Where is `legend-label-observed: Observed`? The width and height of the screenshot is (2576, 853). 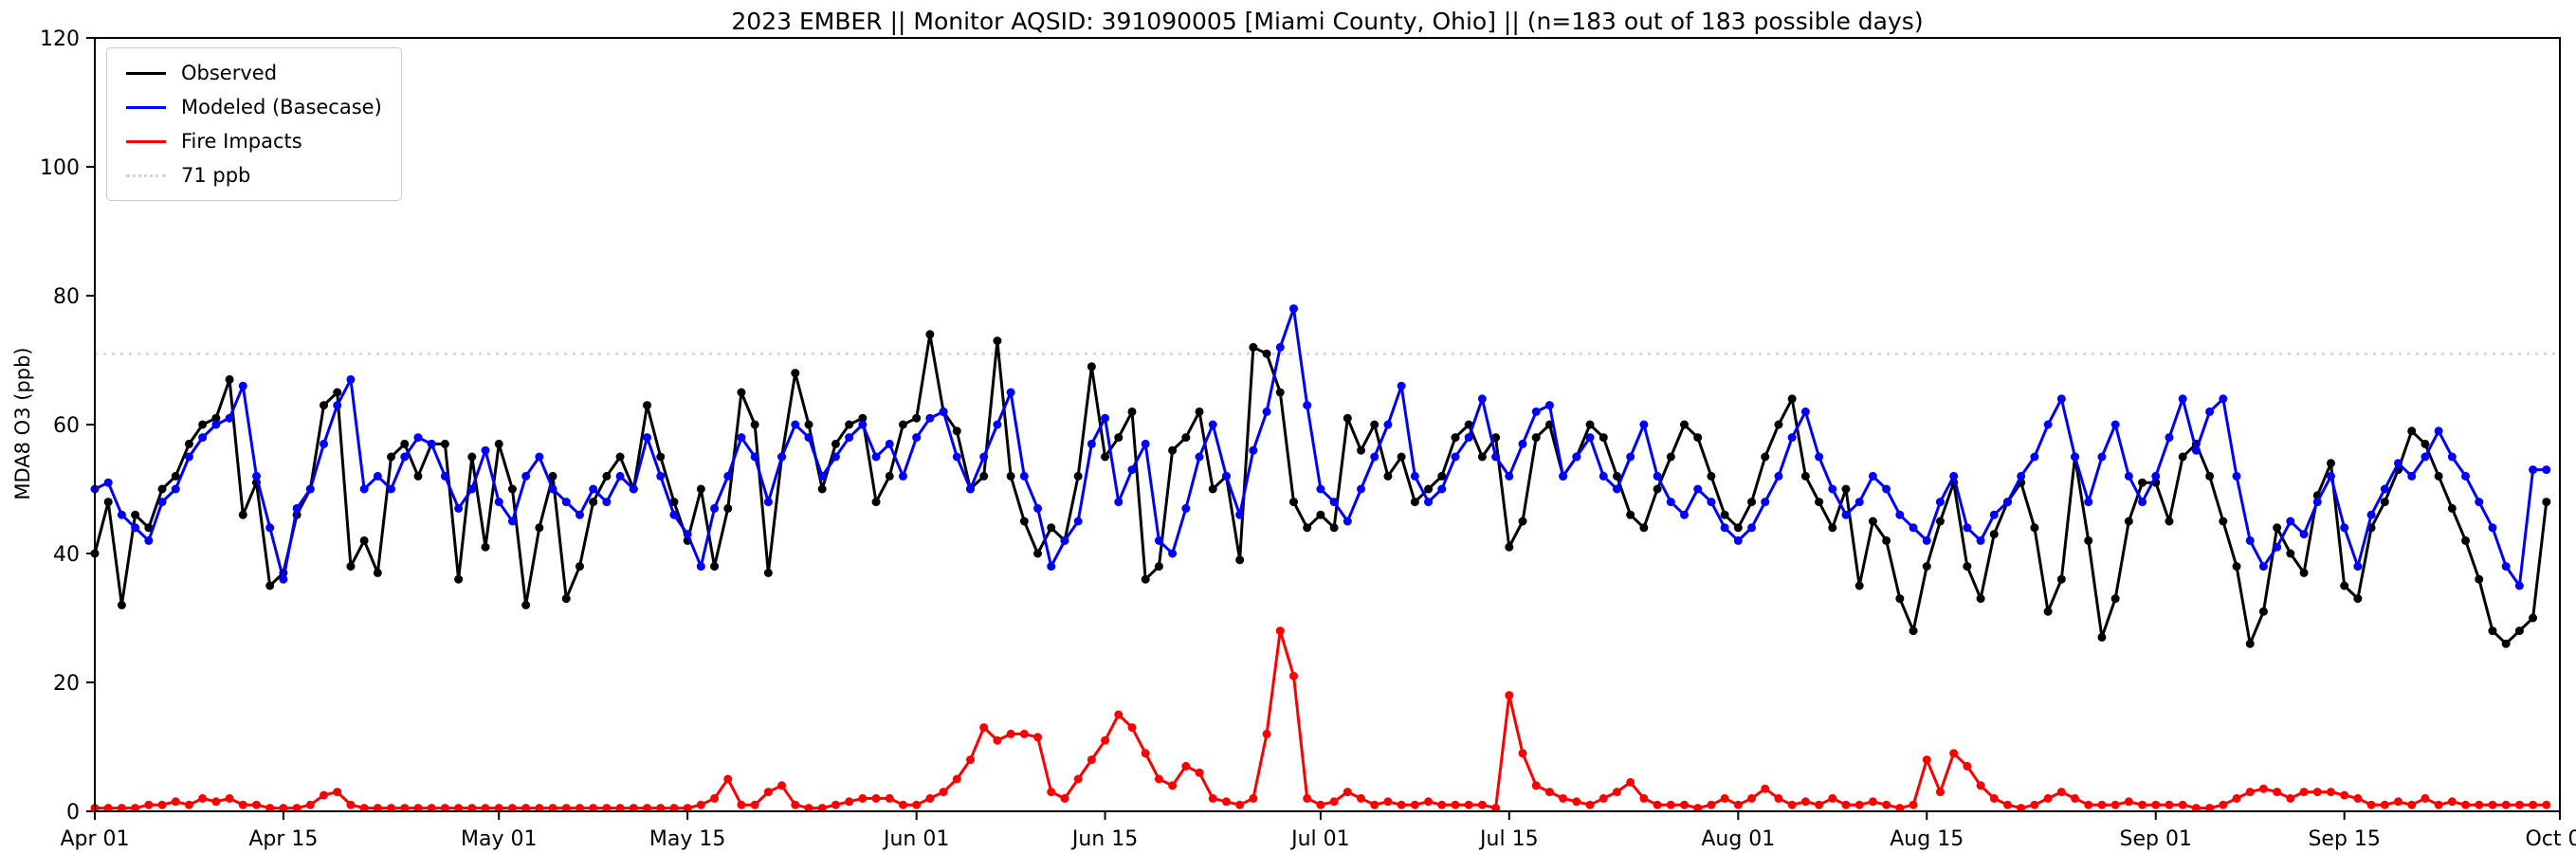
legend-label-observed: Observed is located at coordinates (229, 73).